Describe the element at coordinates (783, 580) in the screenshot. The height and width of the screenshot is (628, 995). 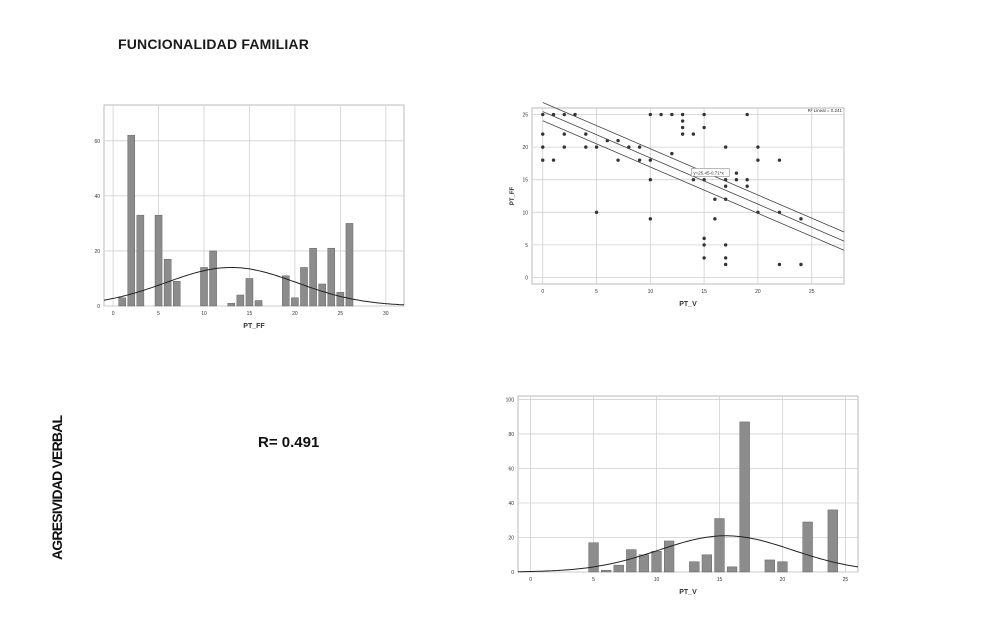
I see `x-tick-label: 20` at that location.